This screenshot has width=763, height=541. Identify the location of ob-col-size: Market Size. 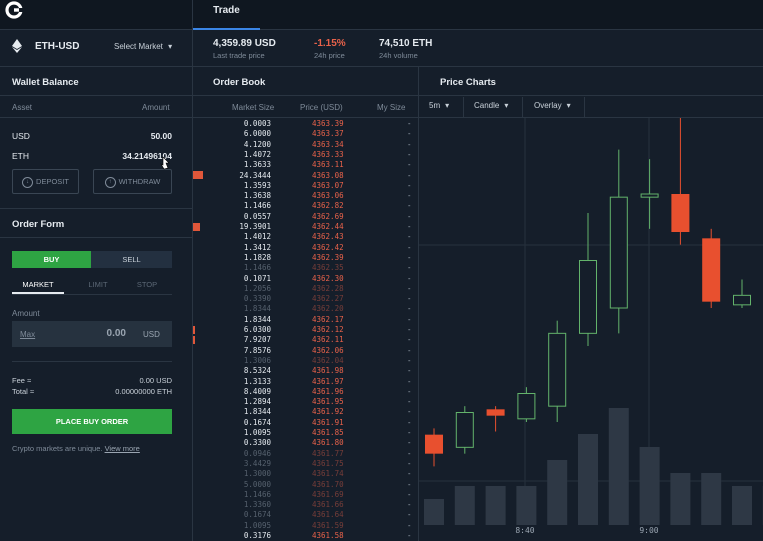
(253, 107).